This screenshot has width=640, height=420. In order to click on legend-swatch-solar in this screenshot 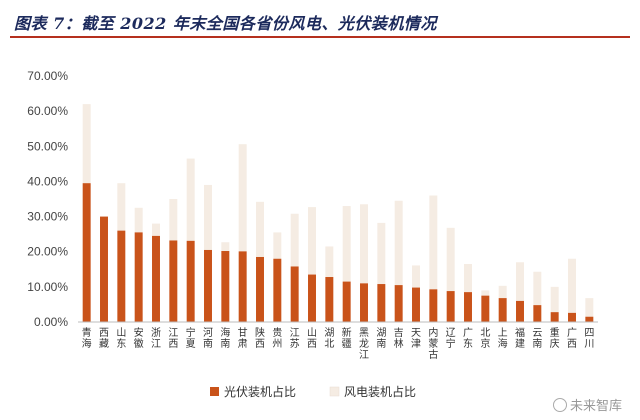, I will do `click(214, 391)`.